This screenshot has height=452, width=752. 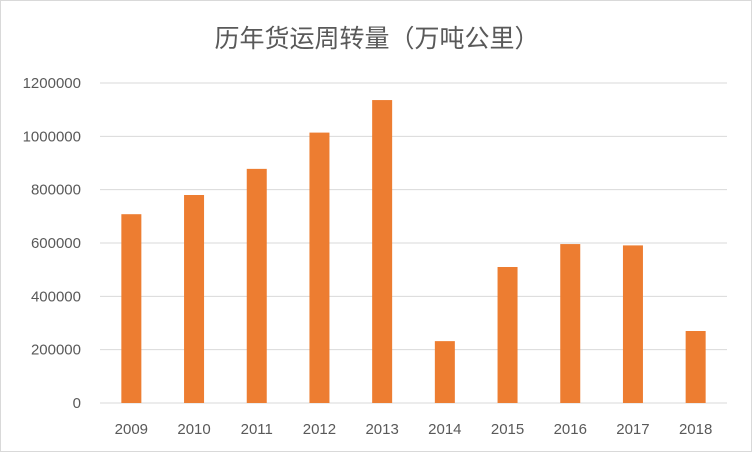 What do you see at coordinates (52, 83) in the screenshot?
I see `y-tick-label: 1200000` at bounding box center [52, 83].